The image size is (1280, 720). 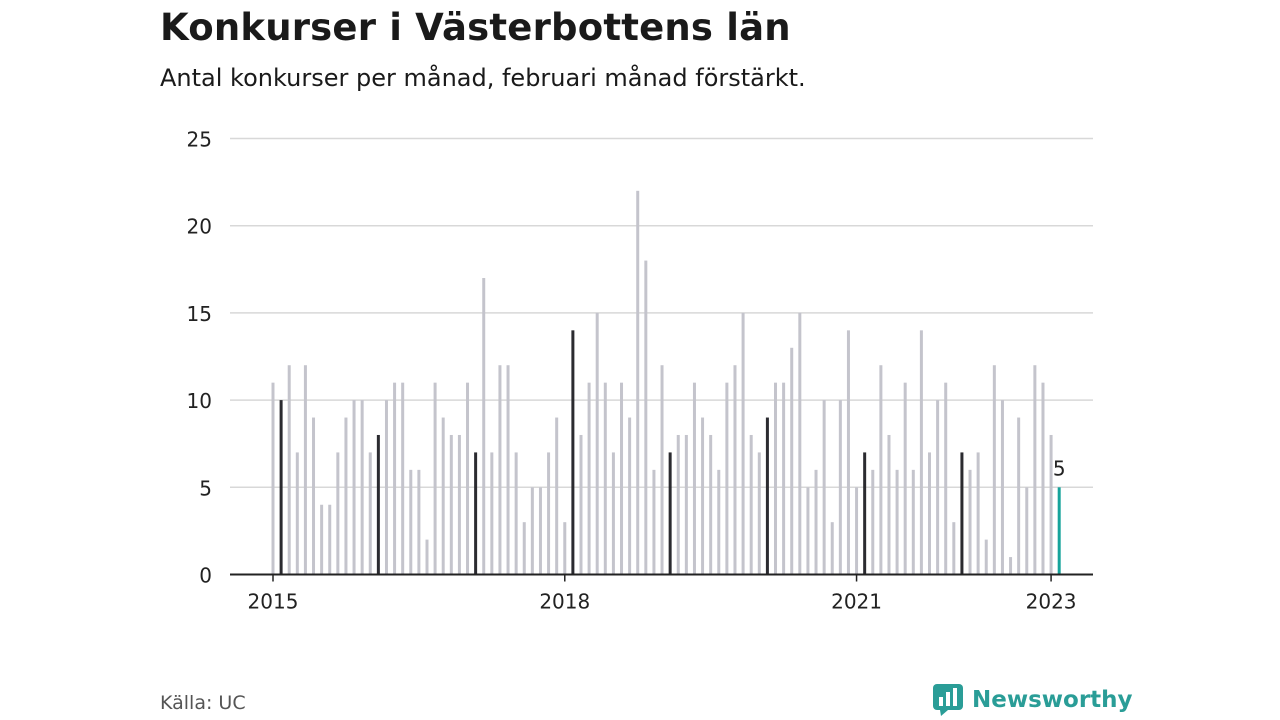 What do you see at coordinates (1052, 700) in the screenshot?
I see `brand-name: Newsworthy` at bounding box center [1052, 700].